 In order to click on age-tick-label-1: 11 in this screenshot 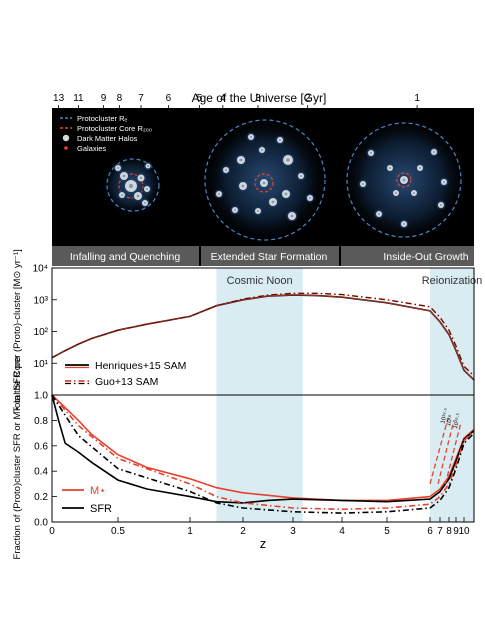, I will do `click(78, 98)`.